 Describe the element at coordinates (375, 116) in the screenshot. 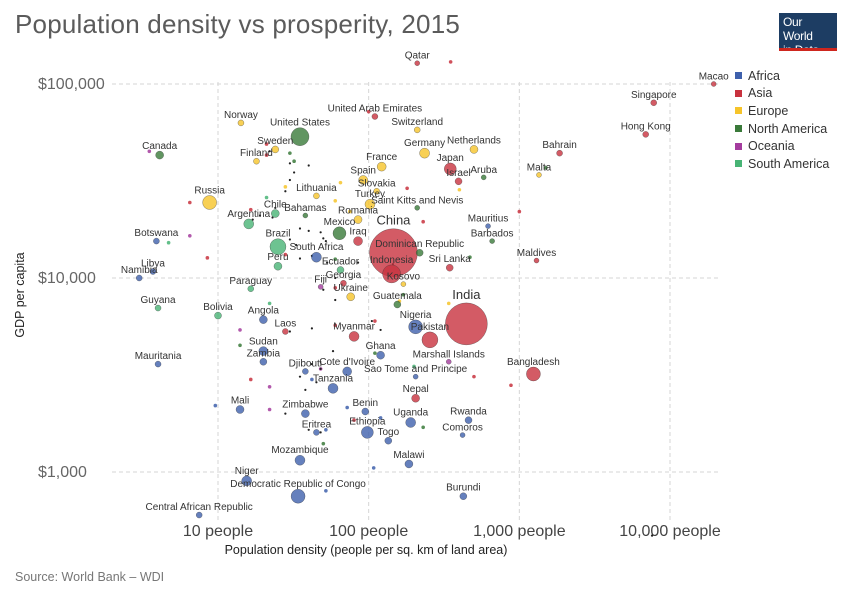

I see `data-point-united-arab-emirates` at that location.